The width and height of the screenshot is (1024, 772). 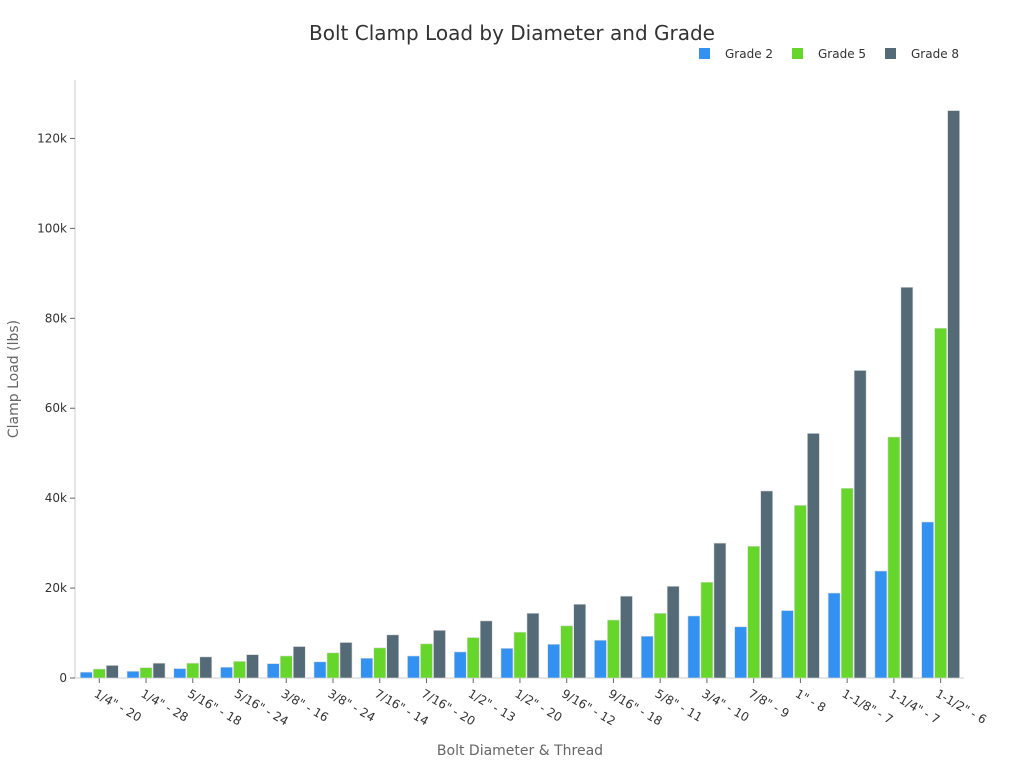 What do you see at coordinates (52, 138) in the screenshot?
I see `y-tick-label: 120k` at bounding box center [52, 138].